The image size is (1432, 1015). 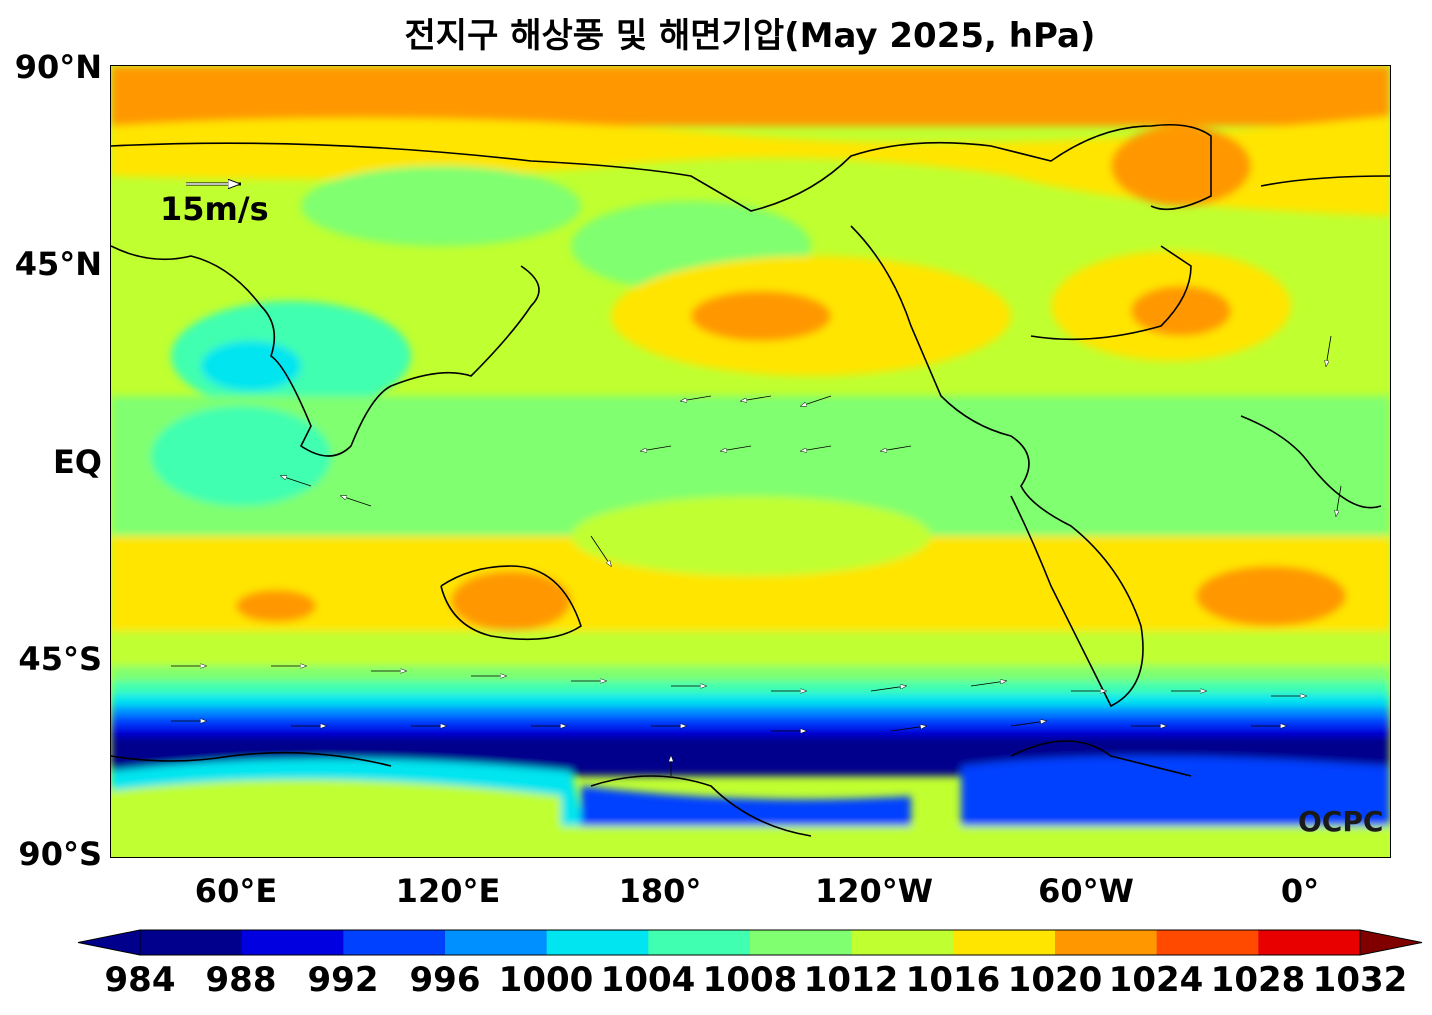 What do you see at coordinates (874, 891) in the screenshot?
I see `lon-label-120w: 120°W` at bounding box center [874, 891].